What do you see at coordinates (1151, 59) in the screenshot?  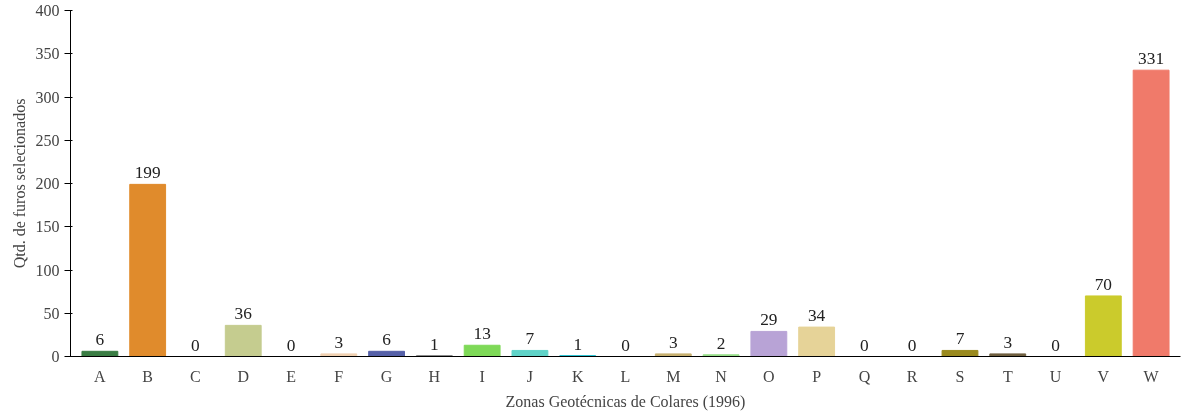 I see `data-label: 331` at bounding box center [1151, 59].